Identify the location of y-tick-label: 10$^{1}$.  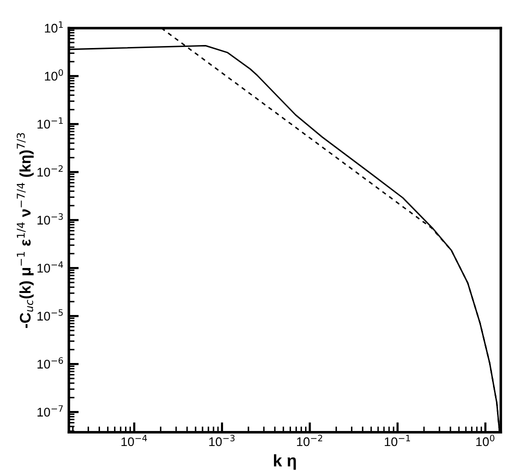
(53, 27).